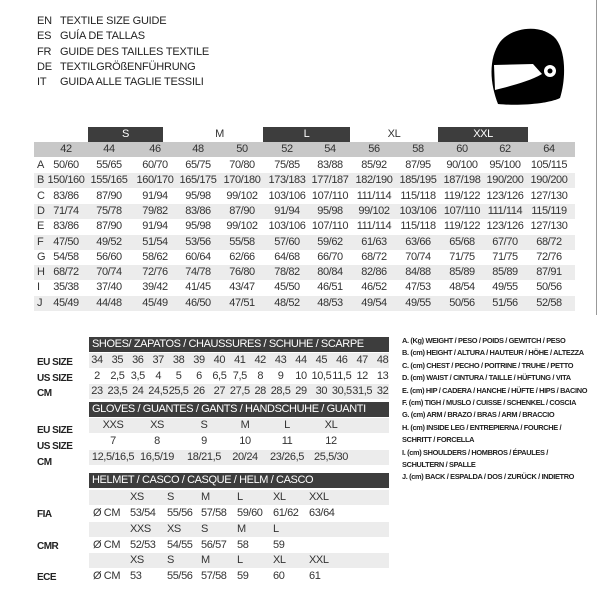 Image resolution: width=600 pixels, height=600 pixels. Describe the element at coordinates (245, 441) in the screenshot. I see `table-cell: 10` at that location.